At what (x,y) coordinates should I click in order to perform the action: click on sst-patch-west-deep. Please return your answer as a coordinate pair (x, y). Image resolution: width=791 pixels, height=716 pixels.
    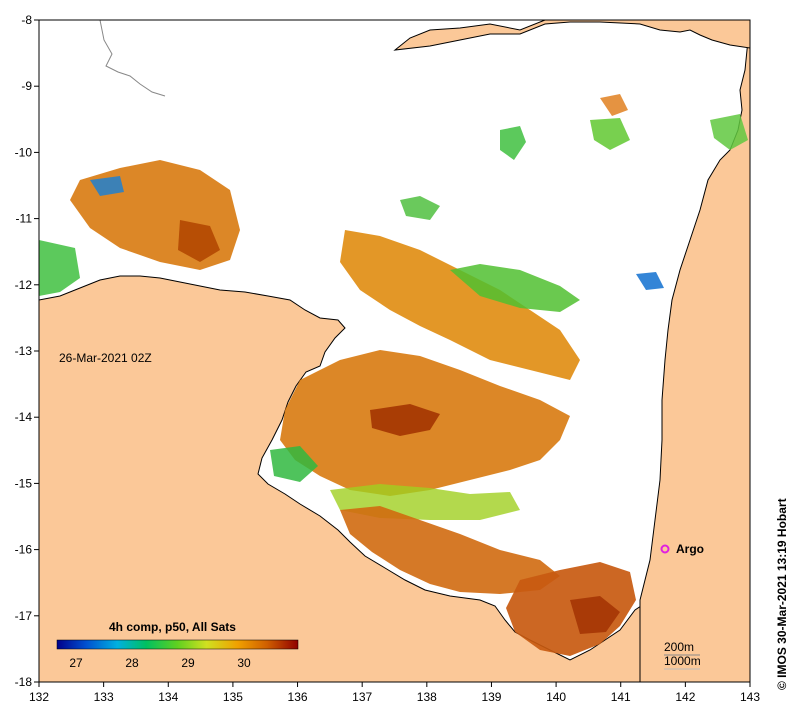
    Looking at the image, I should click on (199, 241).